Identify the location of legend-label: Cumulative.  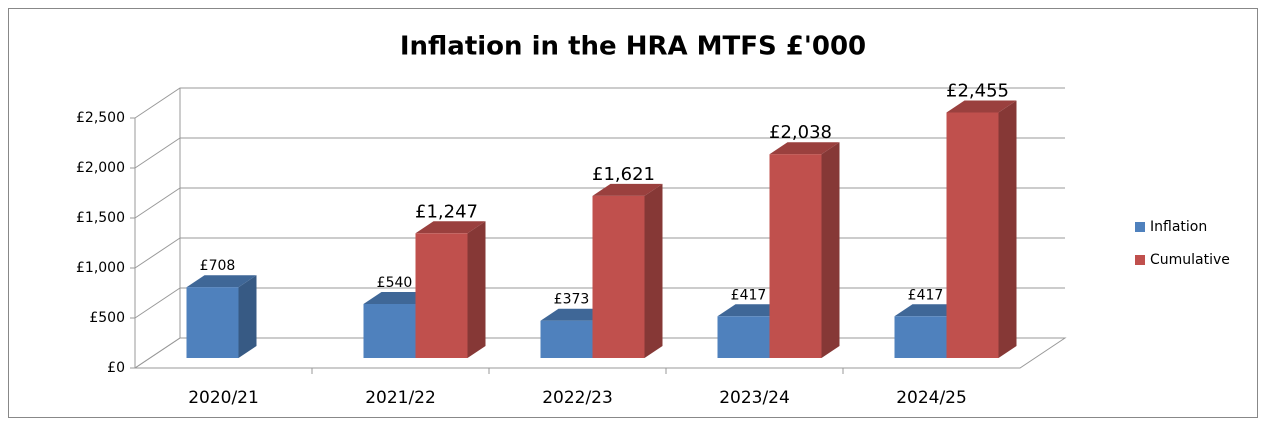
(1190, 260).